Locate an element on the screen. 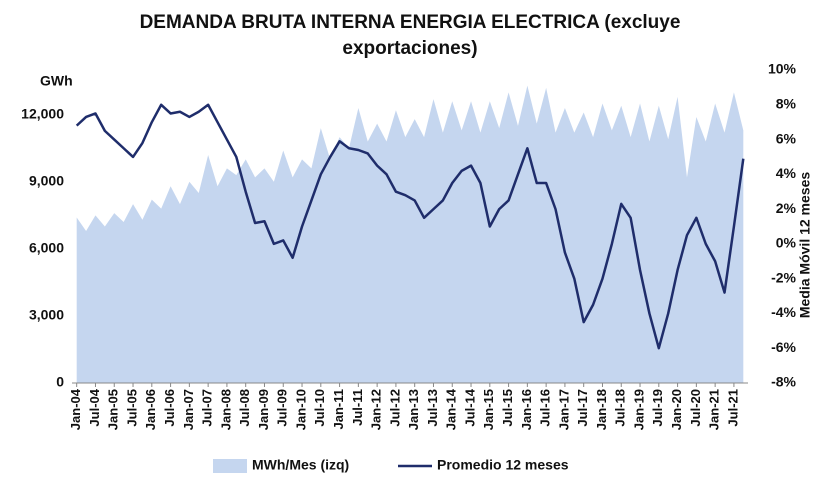 The width and height of the screenshot is (817, 477). legend-swatch is located at coordinates (230, 466).